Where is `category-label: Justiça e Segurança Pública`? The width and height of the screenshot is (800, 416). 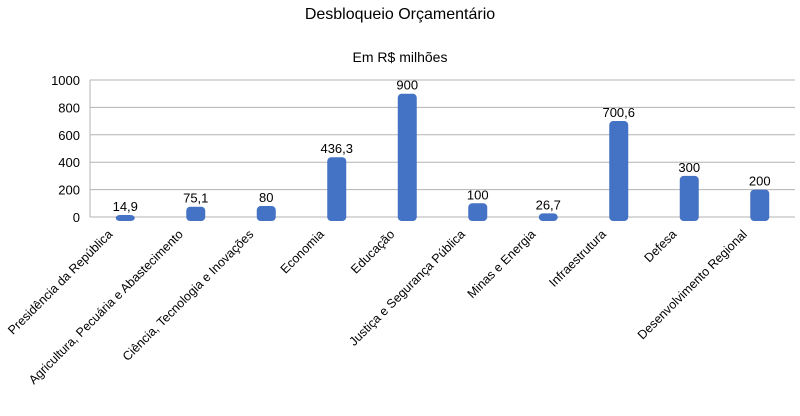
category-label: Justiça e Segurança Pública is located at coordinates (406, 287).